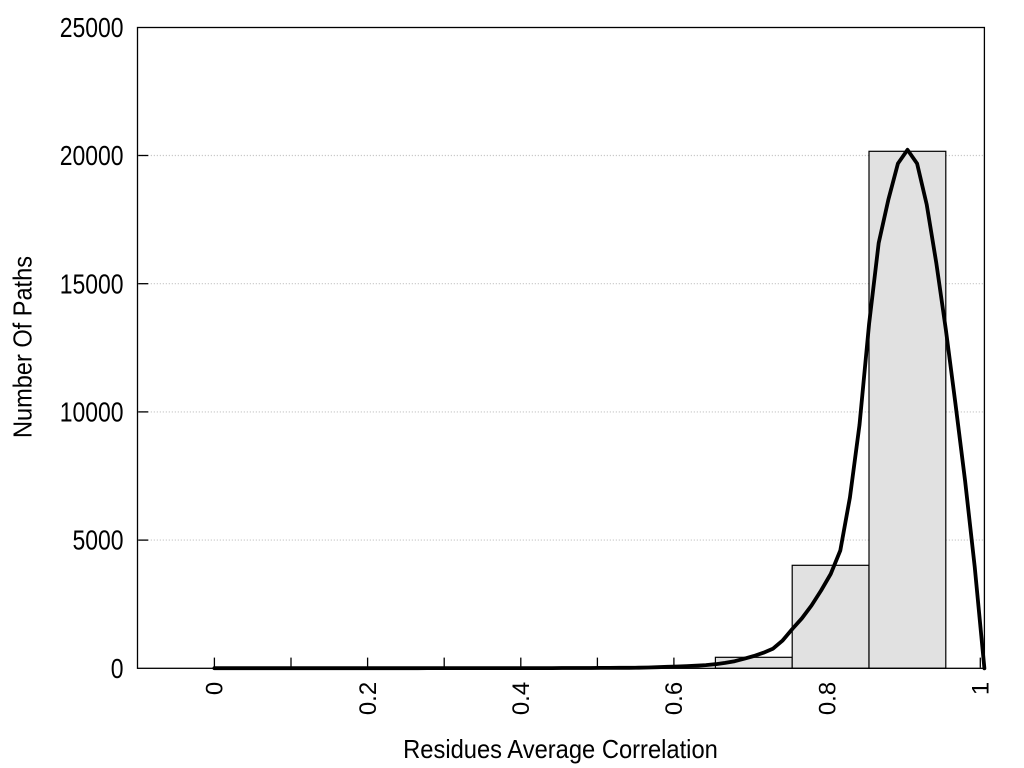 This screenshot has width=1024, height=768. I want to click on svg-text: 10000, so click(92, 412).